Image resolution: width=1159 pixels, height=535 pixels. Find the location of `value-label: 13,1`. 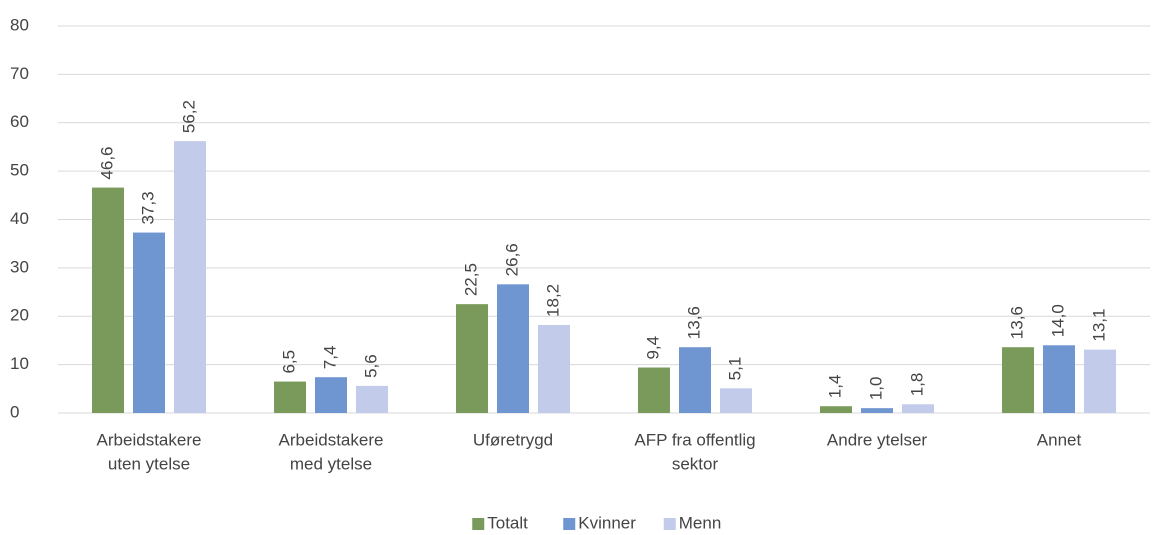

value-label: 13,1 is located at coordinates (1098, 325).